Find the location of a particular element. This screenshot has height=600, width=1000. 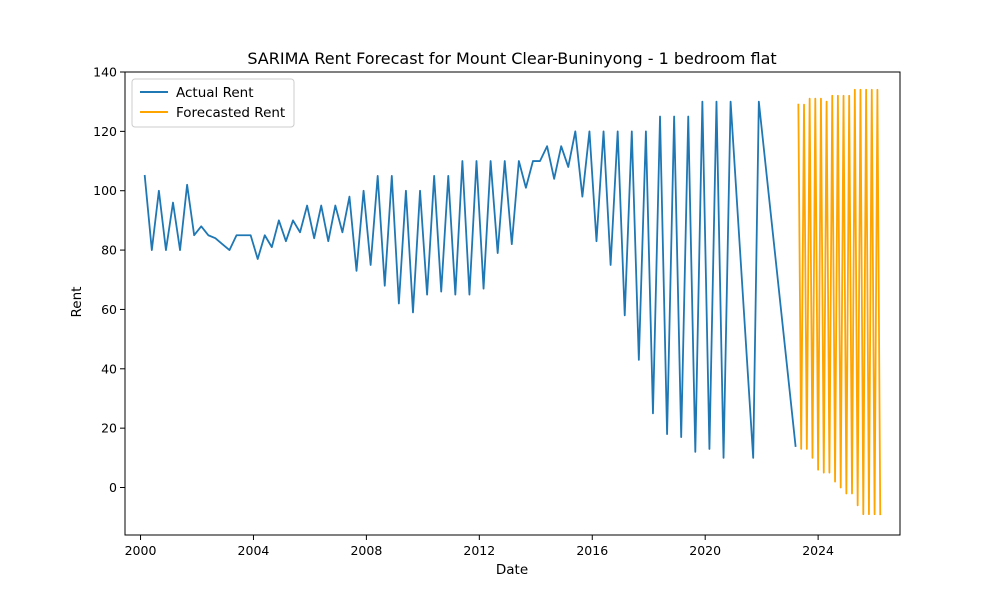

x-axis-label: Date is located at coordinates (512, 570).